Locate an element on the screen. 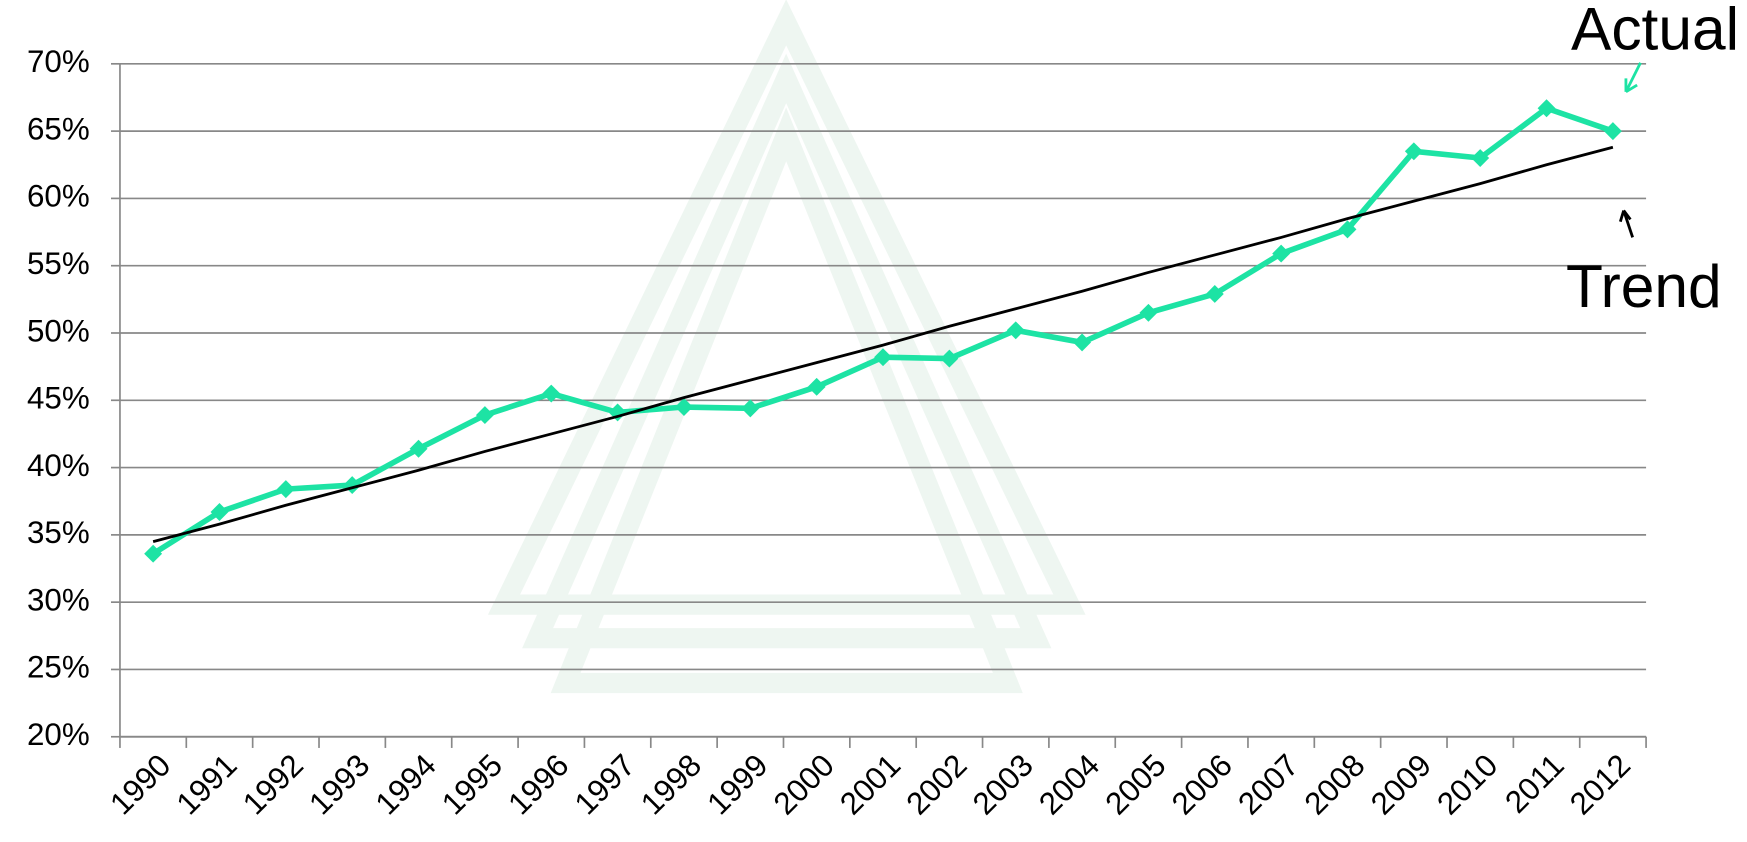  x-tick-label: 1993 is located at coordinates (339, 784).